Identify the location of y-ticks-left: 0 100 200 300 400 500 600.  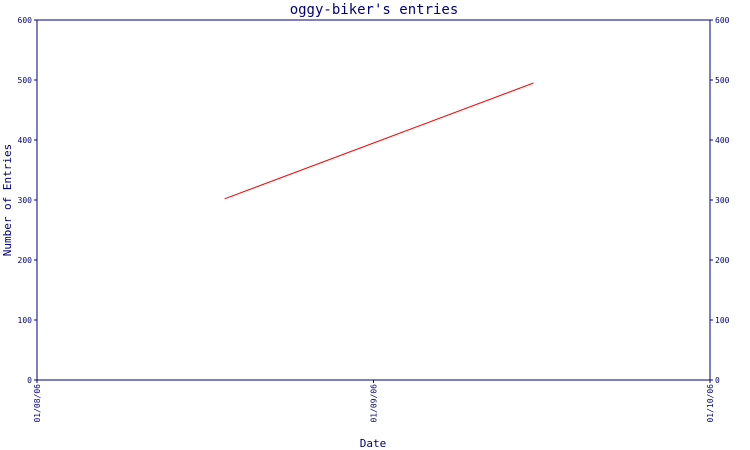
(27, 200).